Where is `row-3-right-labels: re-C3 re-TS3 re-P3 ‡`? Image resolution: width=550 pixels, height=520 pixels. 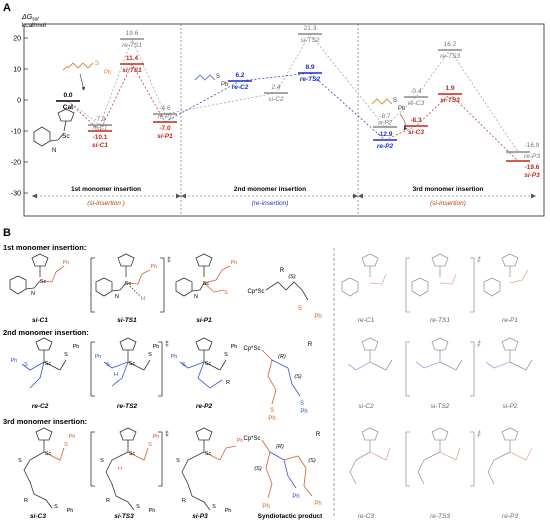 row-3-right-labels: re-C3 re-TS3 re-P3 ‡ is located at coordinates (438, 475).